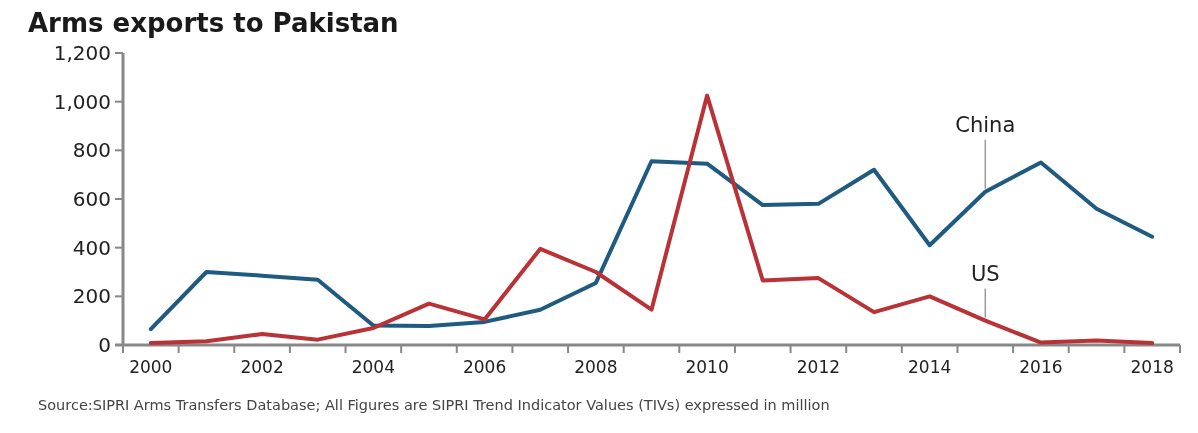 Image resolution: width=1198 pixels, height=433 pixels. I want to click on x-tick-label: 2006, so click(484, 367).